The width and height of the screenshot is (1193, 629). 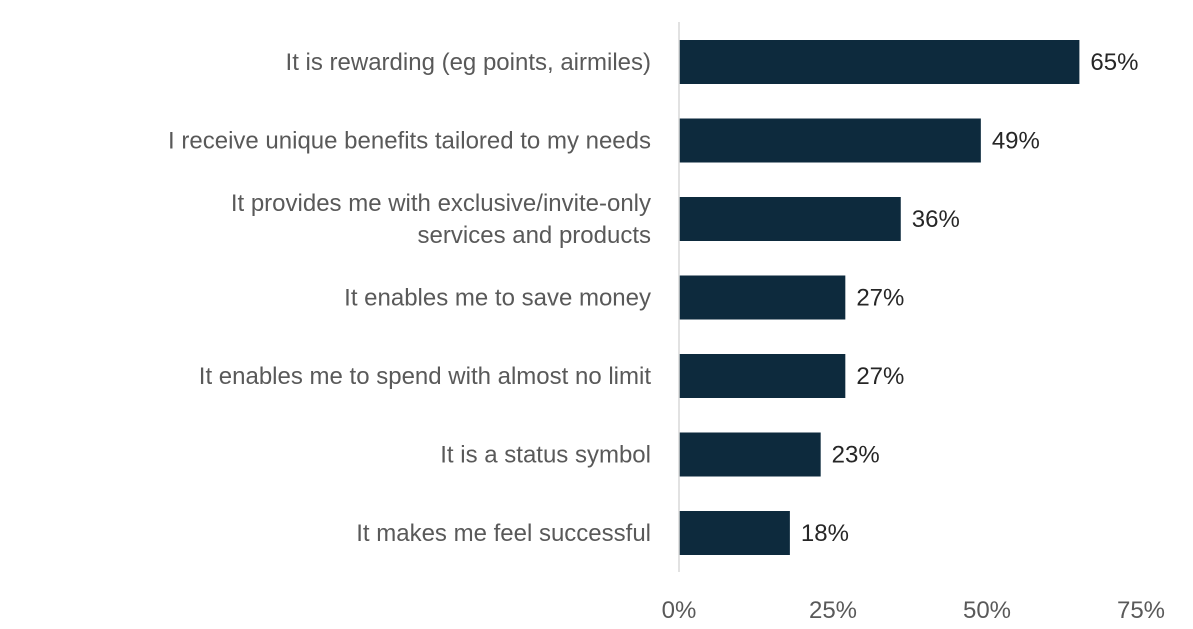 What do you see at coordinates (913, 610) in the screenshot?
I see `x-tick-labels-group: 0% 25% 50% 75%` at bounding box center [913, 610].